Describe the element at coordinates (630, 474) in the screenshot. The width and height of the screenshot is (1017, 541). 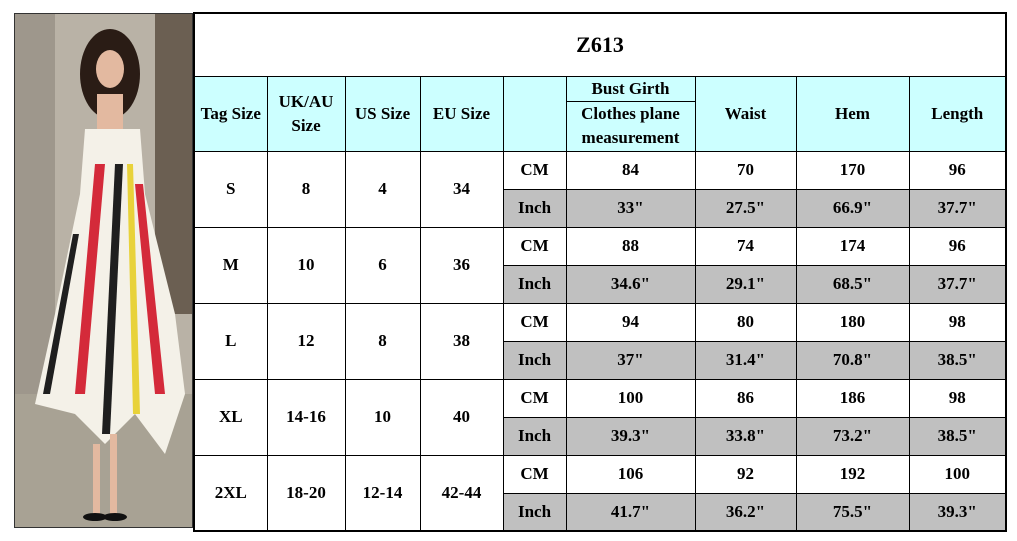
I see `measure-cell: 106` at that location.